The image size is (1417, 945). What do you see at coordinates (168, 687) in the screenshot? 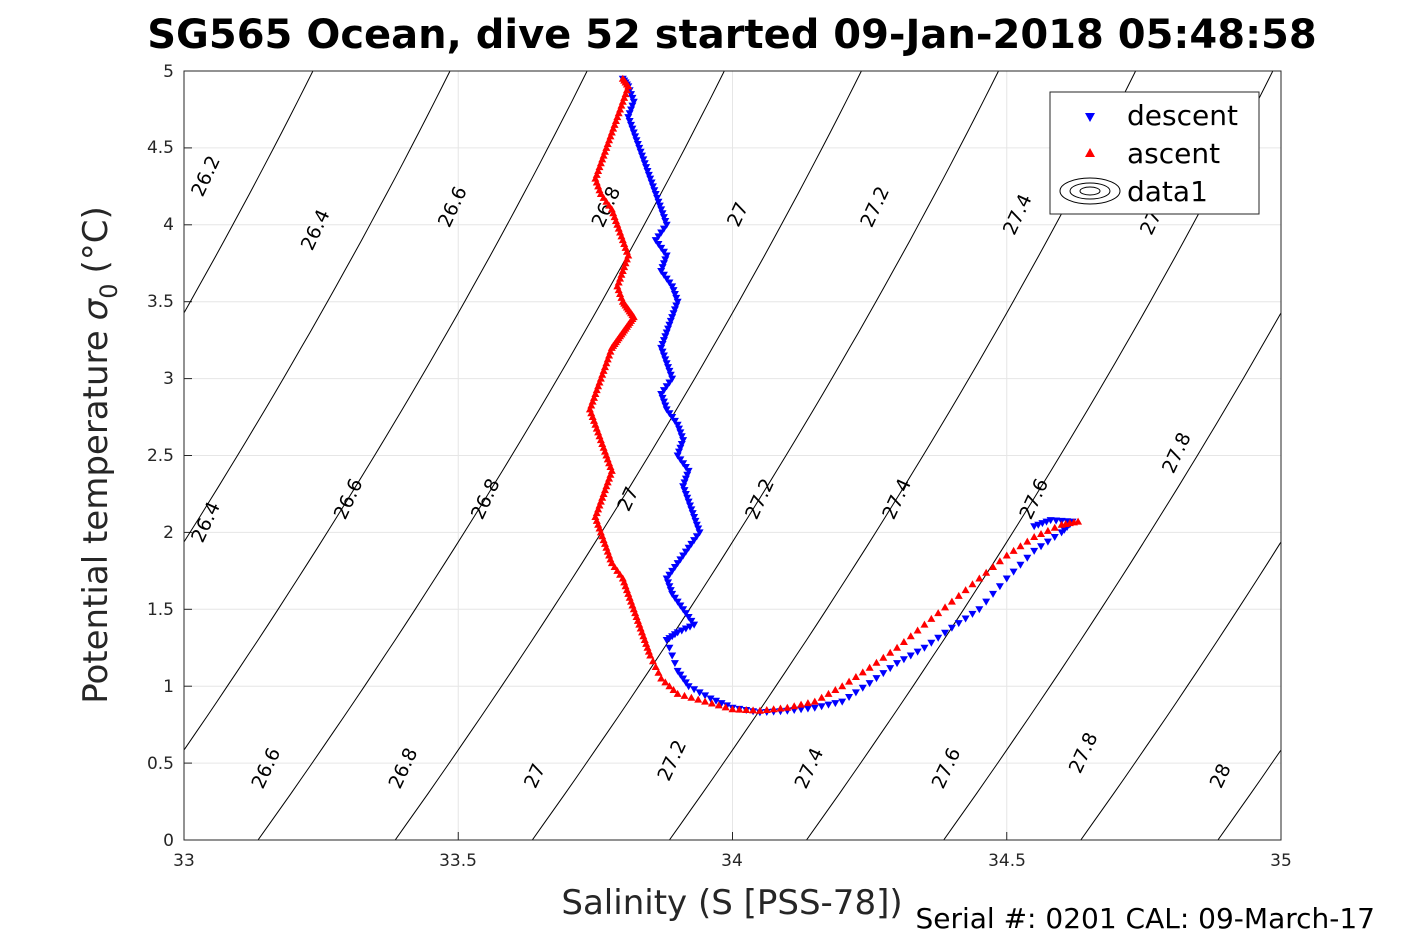
I see `y-tick-label: 1` at bounding box center [168, 687].